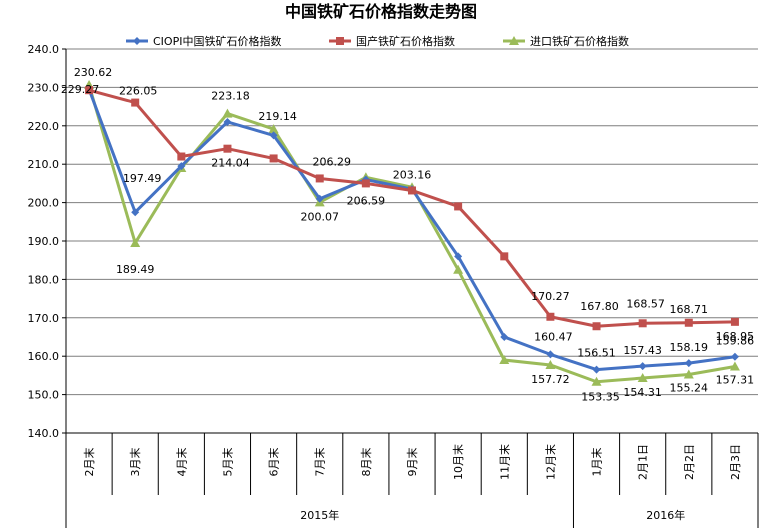  Describe the element at coordinates (735, 462) in the screenshot. I see `x-tick-label: 2月3日` at that location.